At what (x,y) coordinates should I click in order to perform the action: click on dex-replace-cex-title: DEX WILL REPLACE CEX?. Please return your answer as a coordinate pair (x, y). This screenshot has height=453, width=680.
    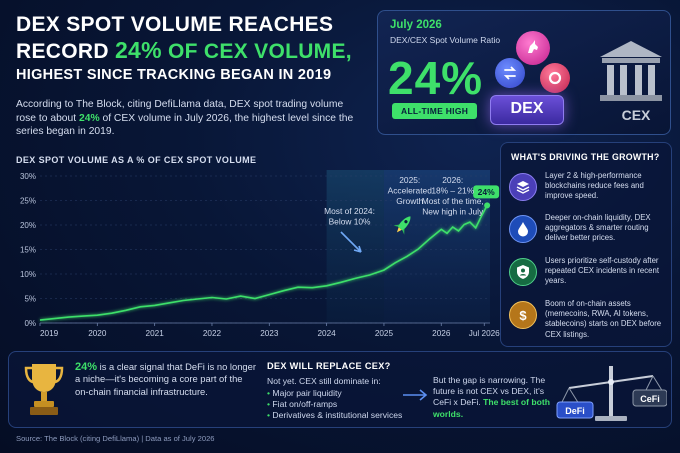
    Looking at the image, I should click on (329, 366).